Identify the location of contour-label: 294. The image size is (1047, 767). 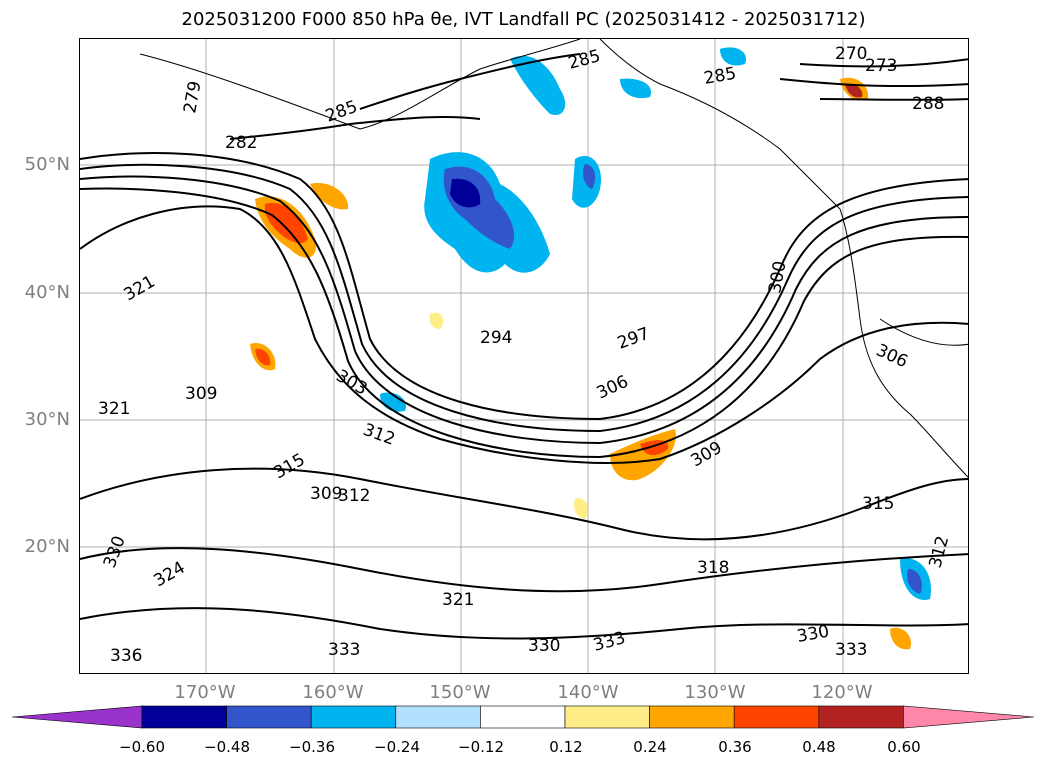
(496, 338).